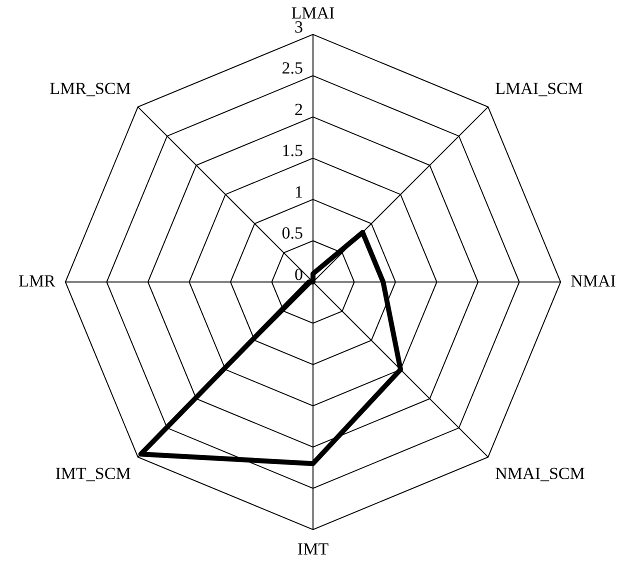 This screenshot has width=635, height=565. Describe the element at coordinates (313, 548) in the screenshot. I see `spoke-label: IMT` at that location.